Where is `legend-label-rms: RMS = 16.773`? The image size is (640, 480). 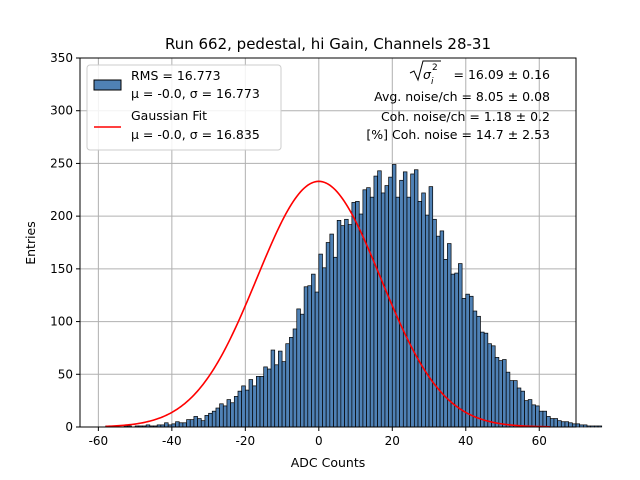 legend-label-rms: RMS = 16.773 is located at coordinates (176, 75).